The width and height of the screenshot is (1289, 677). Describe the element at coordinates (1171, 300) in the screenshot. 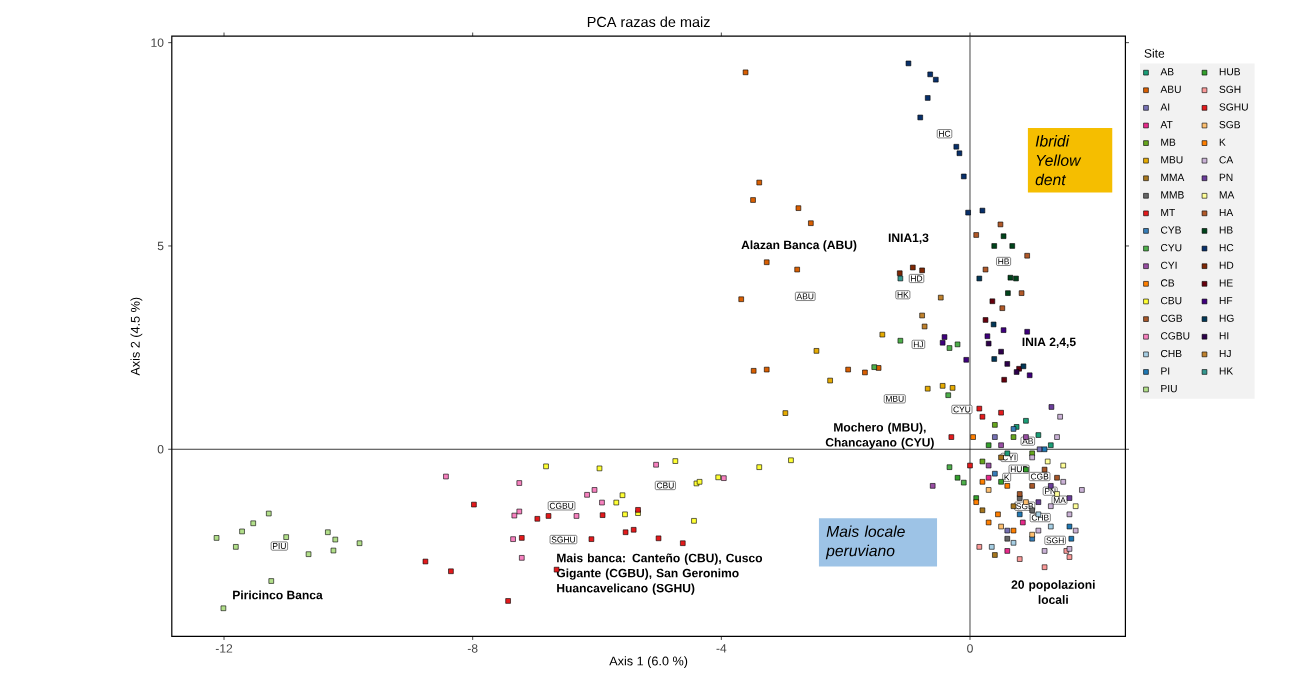

I see `legend-label: CBU` at that location.